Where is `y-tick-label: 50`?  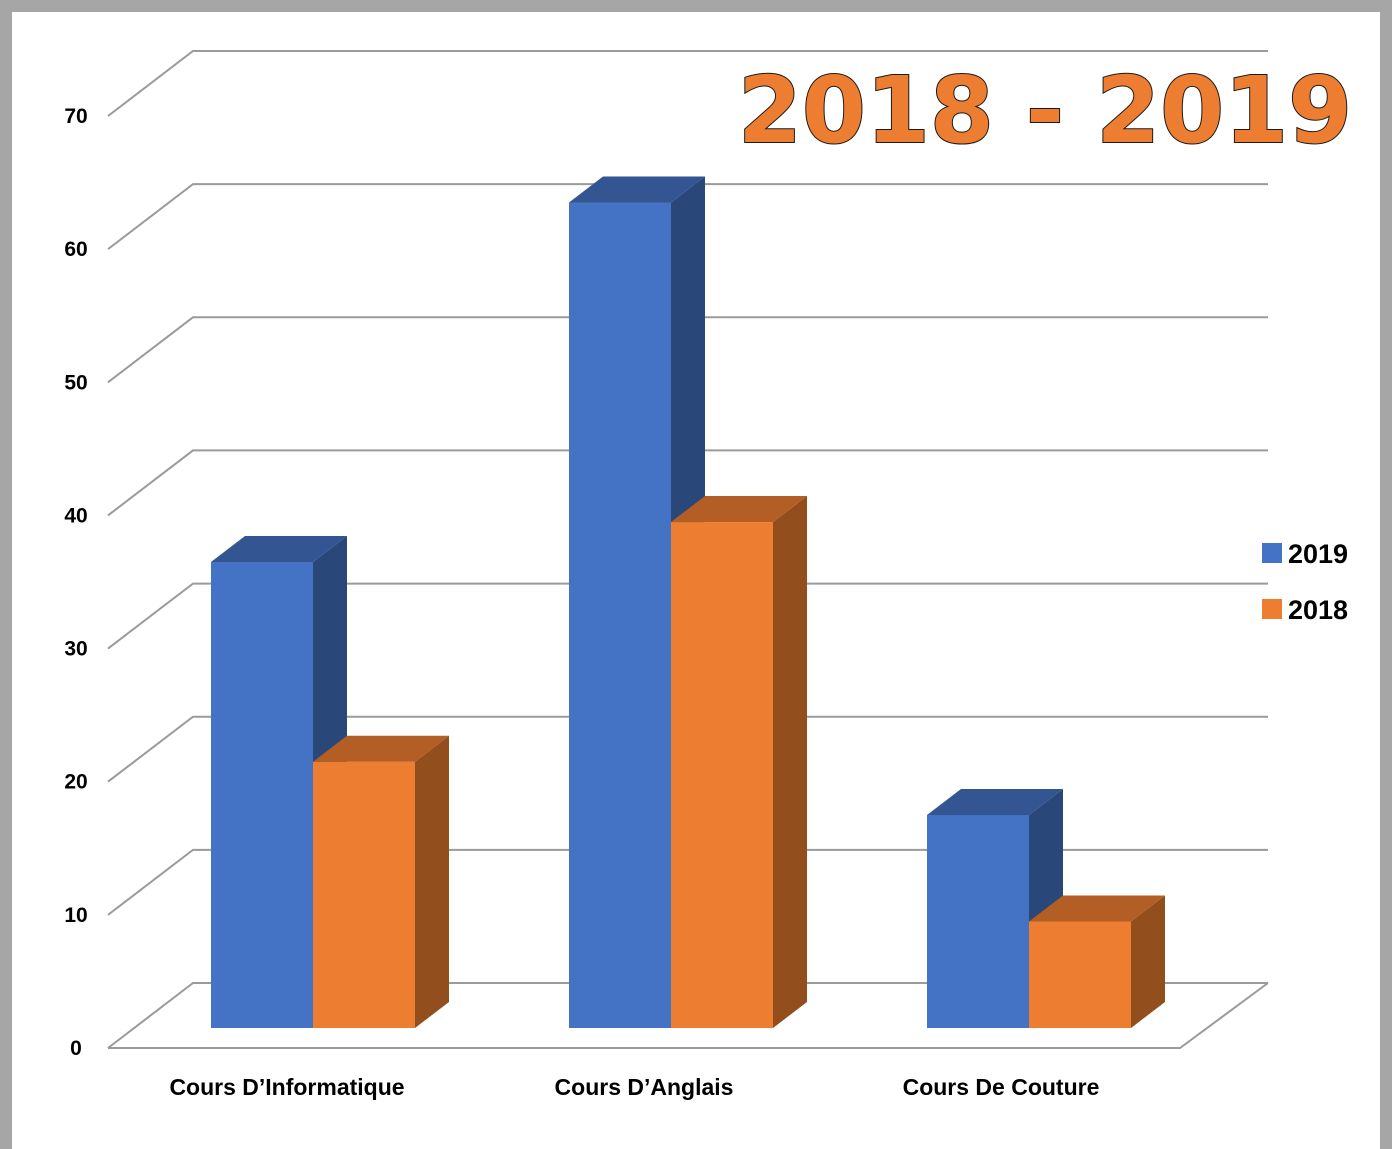 y-tick-label: 50 is located at coordinates (75, 382).